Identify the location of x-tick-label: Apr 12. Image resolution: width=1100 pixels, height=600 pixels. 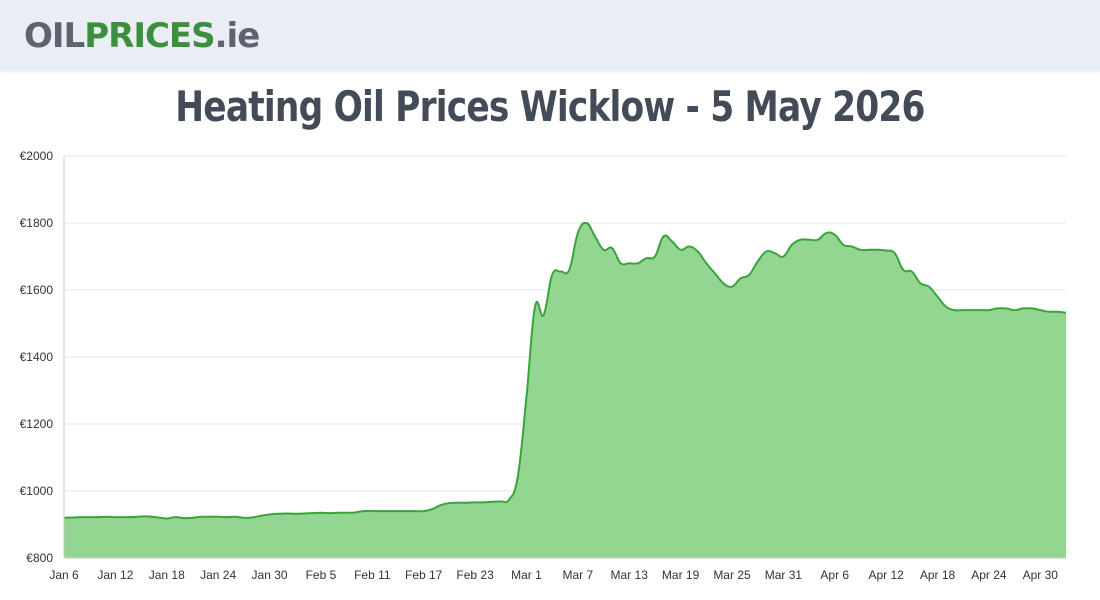
(886, 575).